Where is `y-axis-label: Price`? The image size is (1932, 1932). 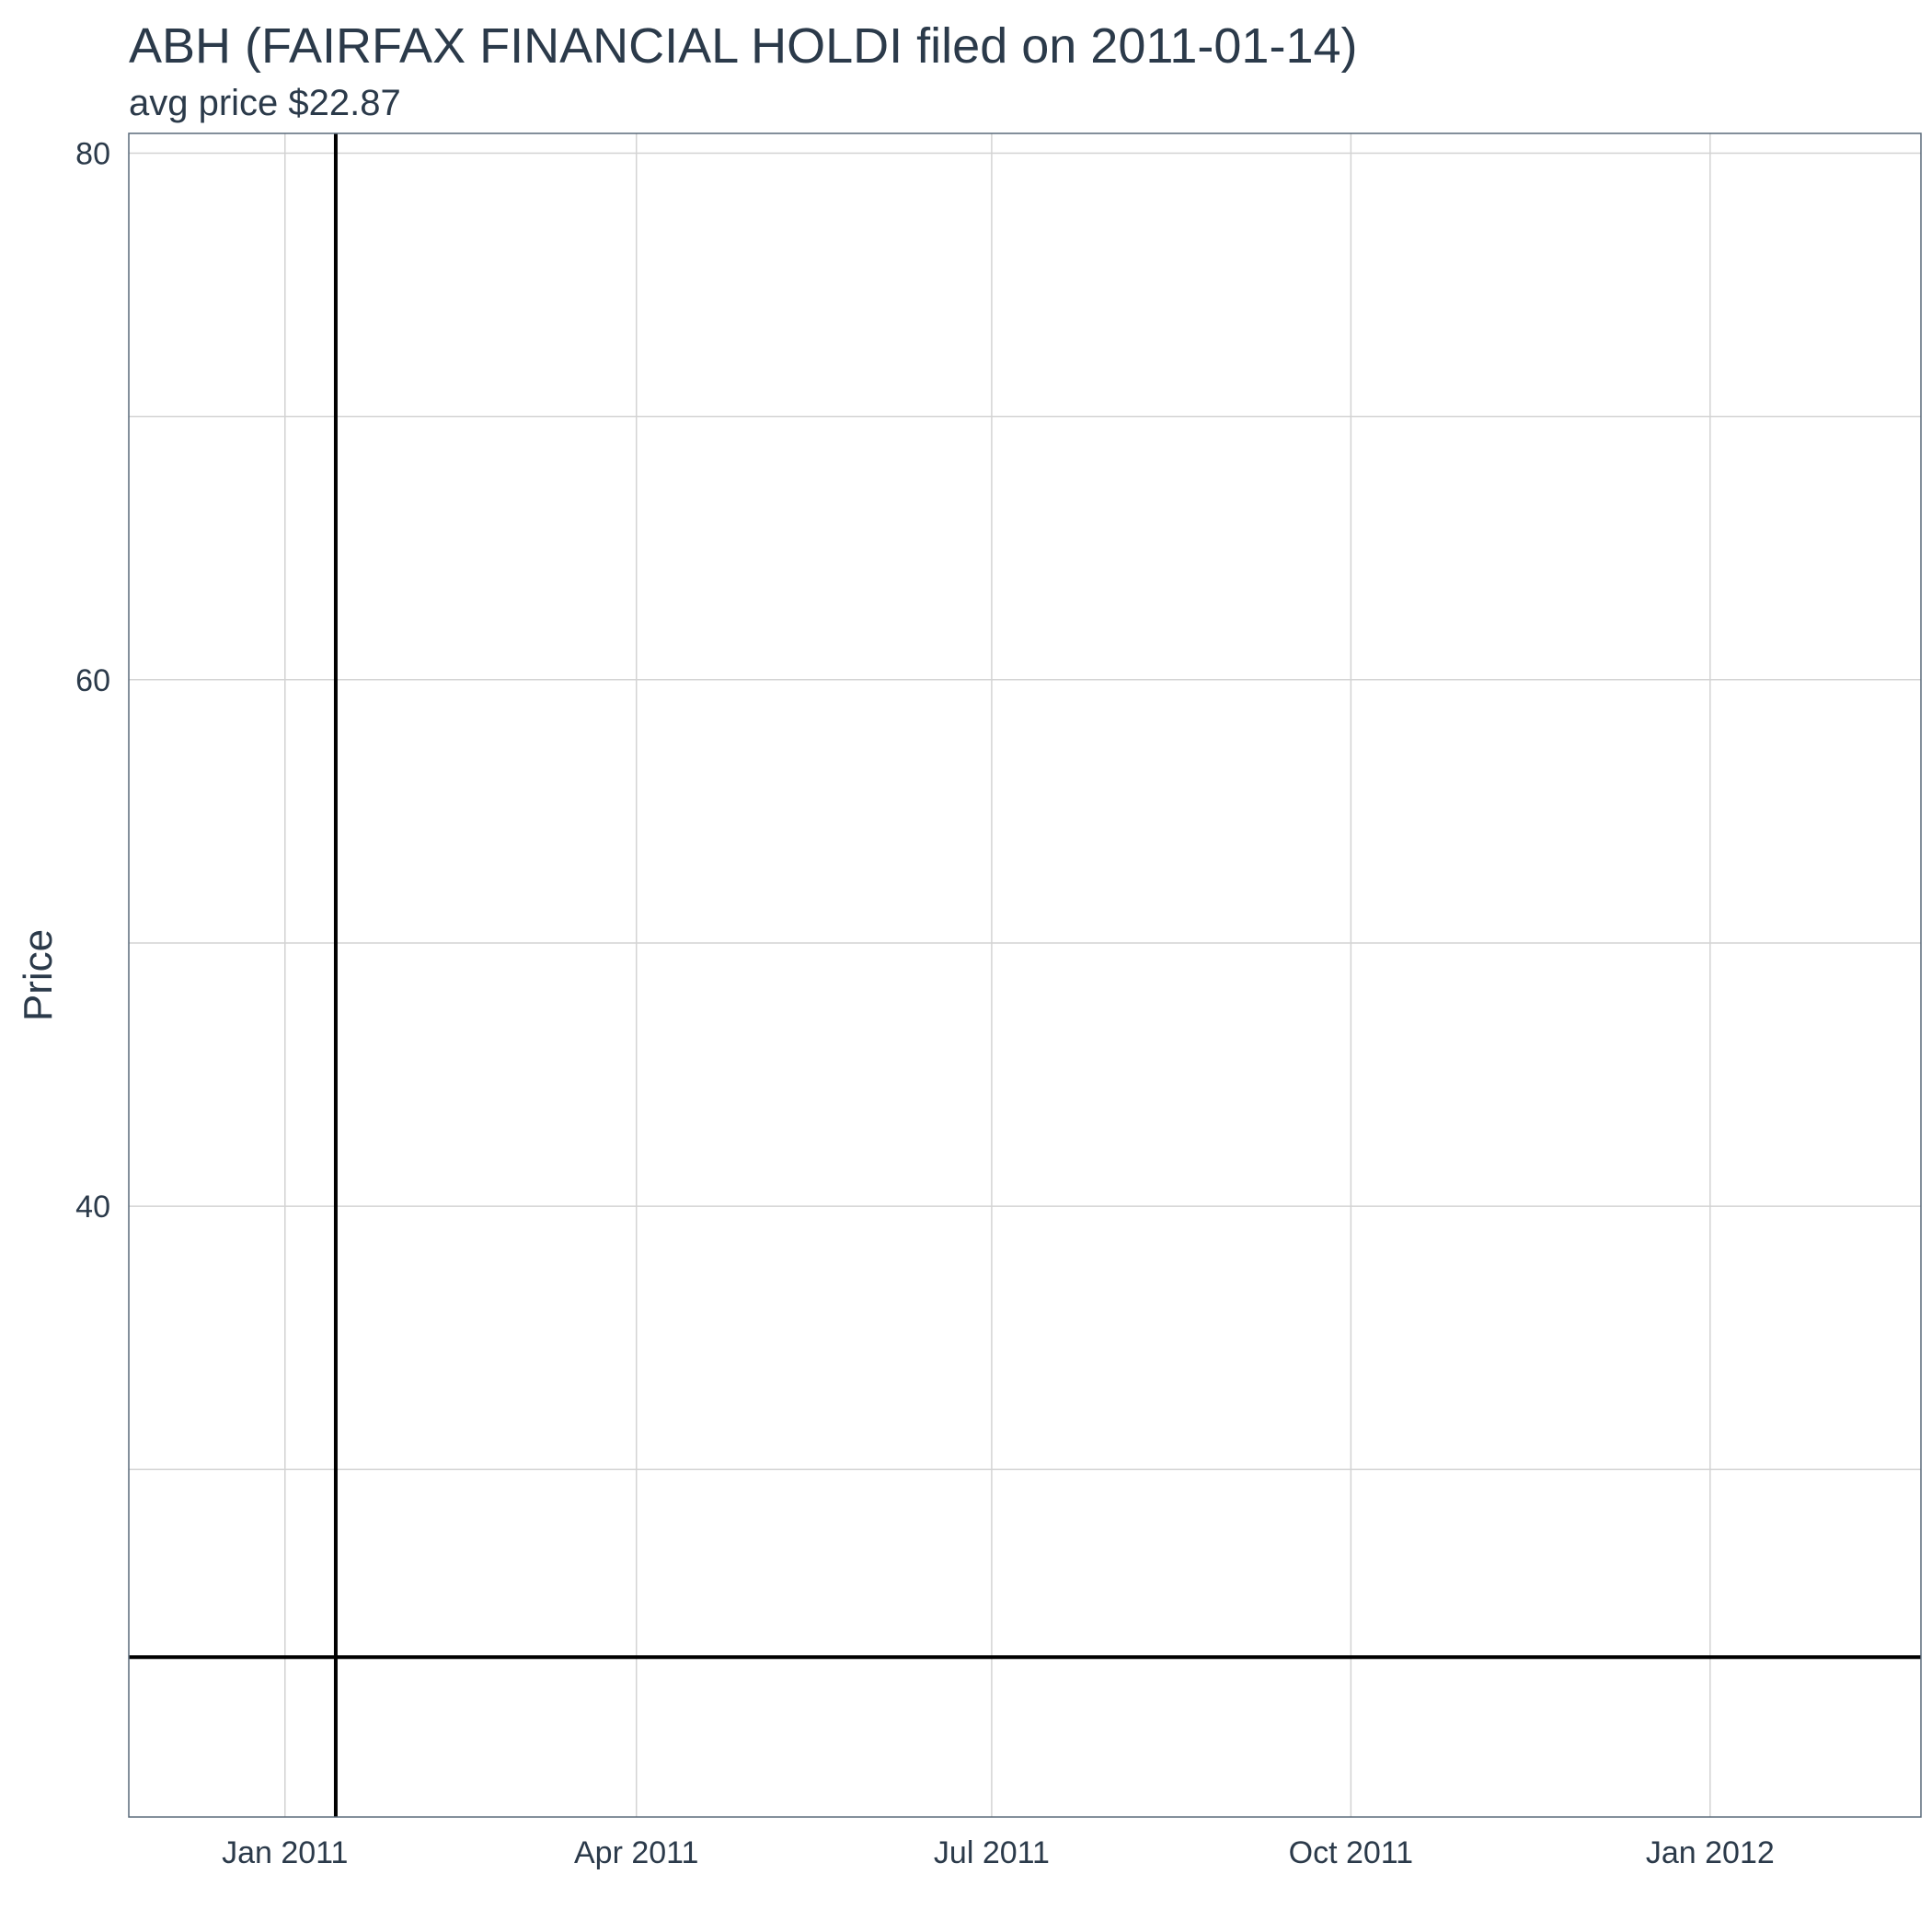 y-axis-label: Price is located at coordinates (38, 975).